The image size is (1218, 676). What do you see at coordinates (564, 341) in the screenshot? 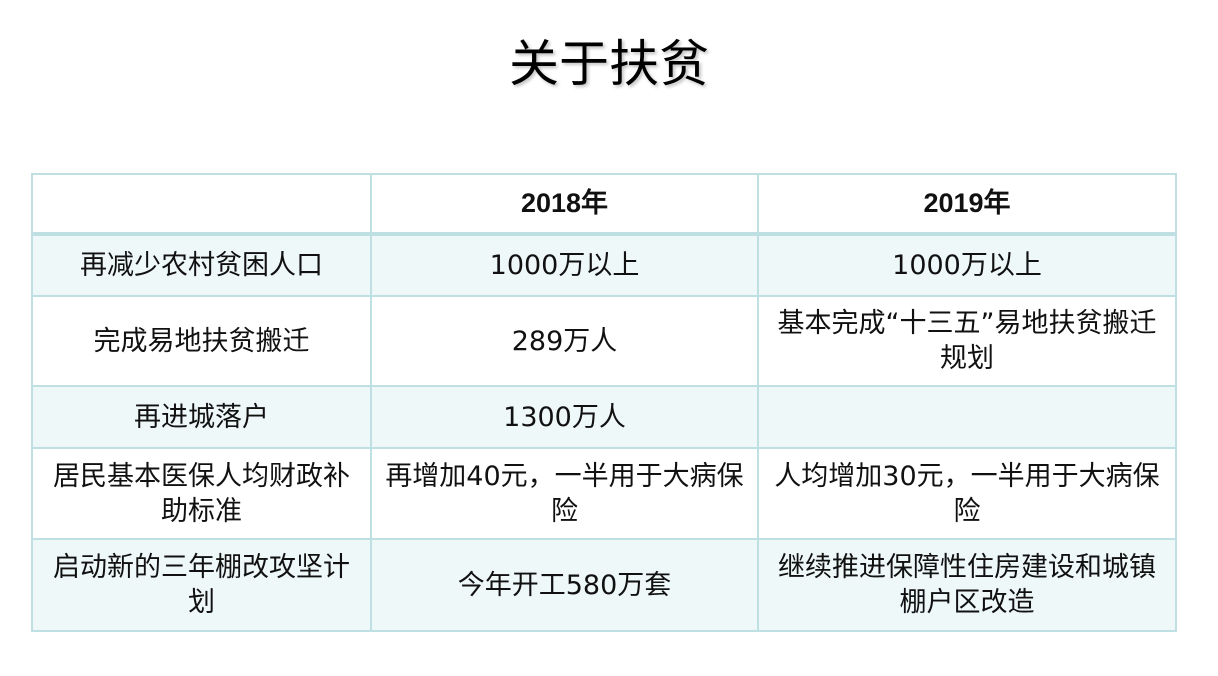
I see `cell-2018: 289万人` at bounding box center [564, 341].